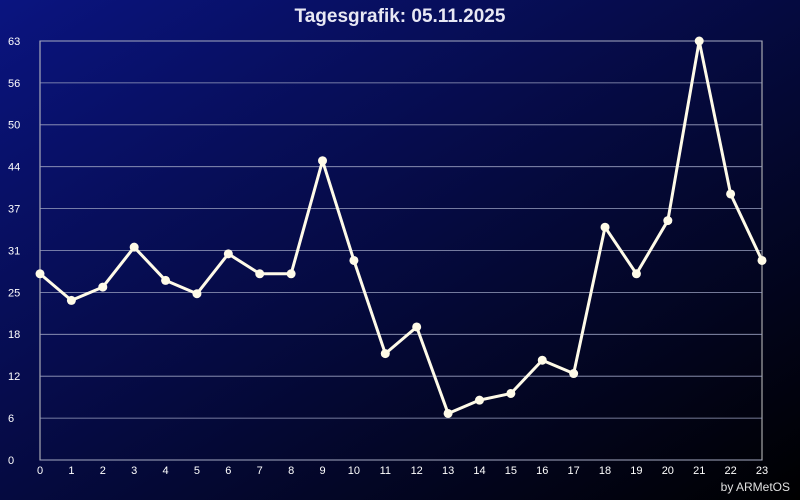 Image resolution: width=800 pixels, height=500 pixels. What do you see at coordinates (71, 471) in the screenshot?
I see `x-tick-label: 1` at bounding box center [71, 471].